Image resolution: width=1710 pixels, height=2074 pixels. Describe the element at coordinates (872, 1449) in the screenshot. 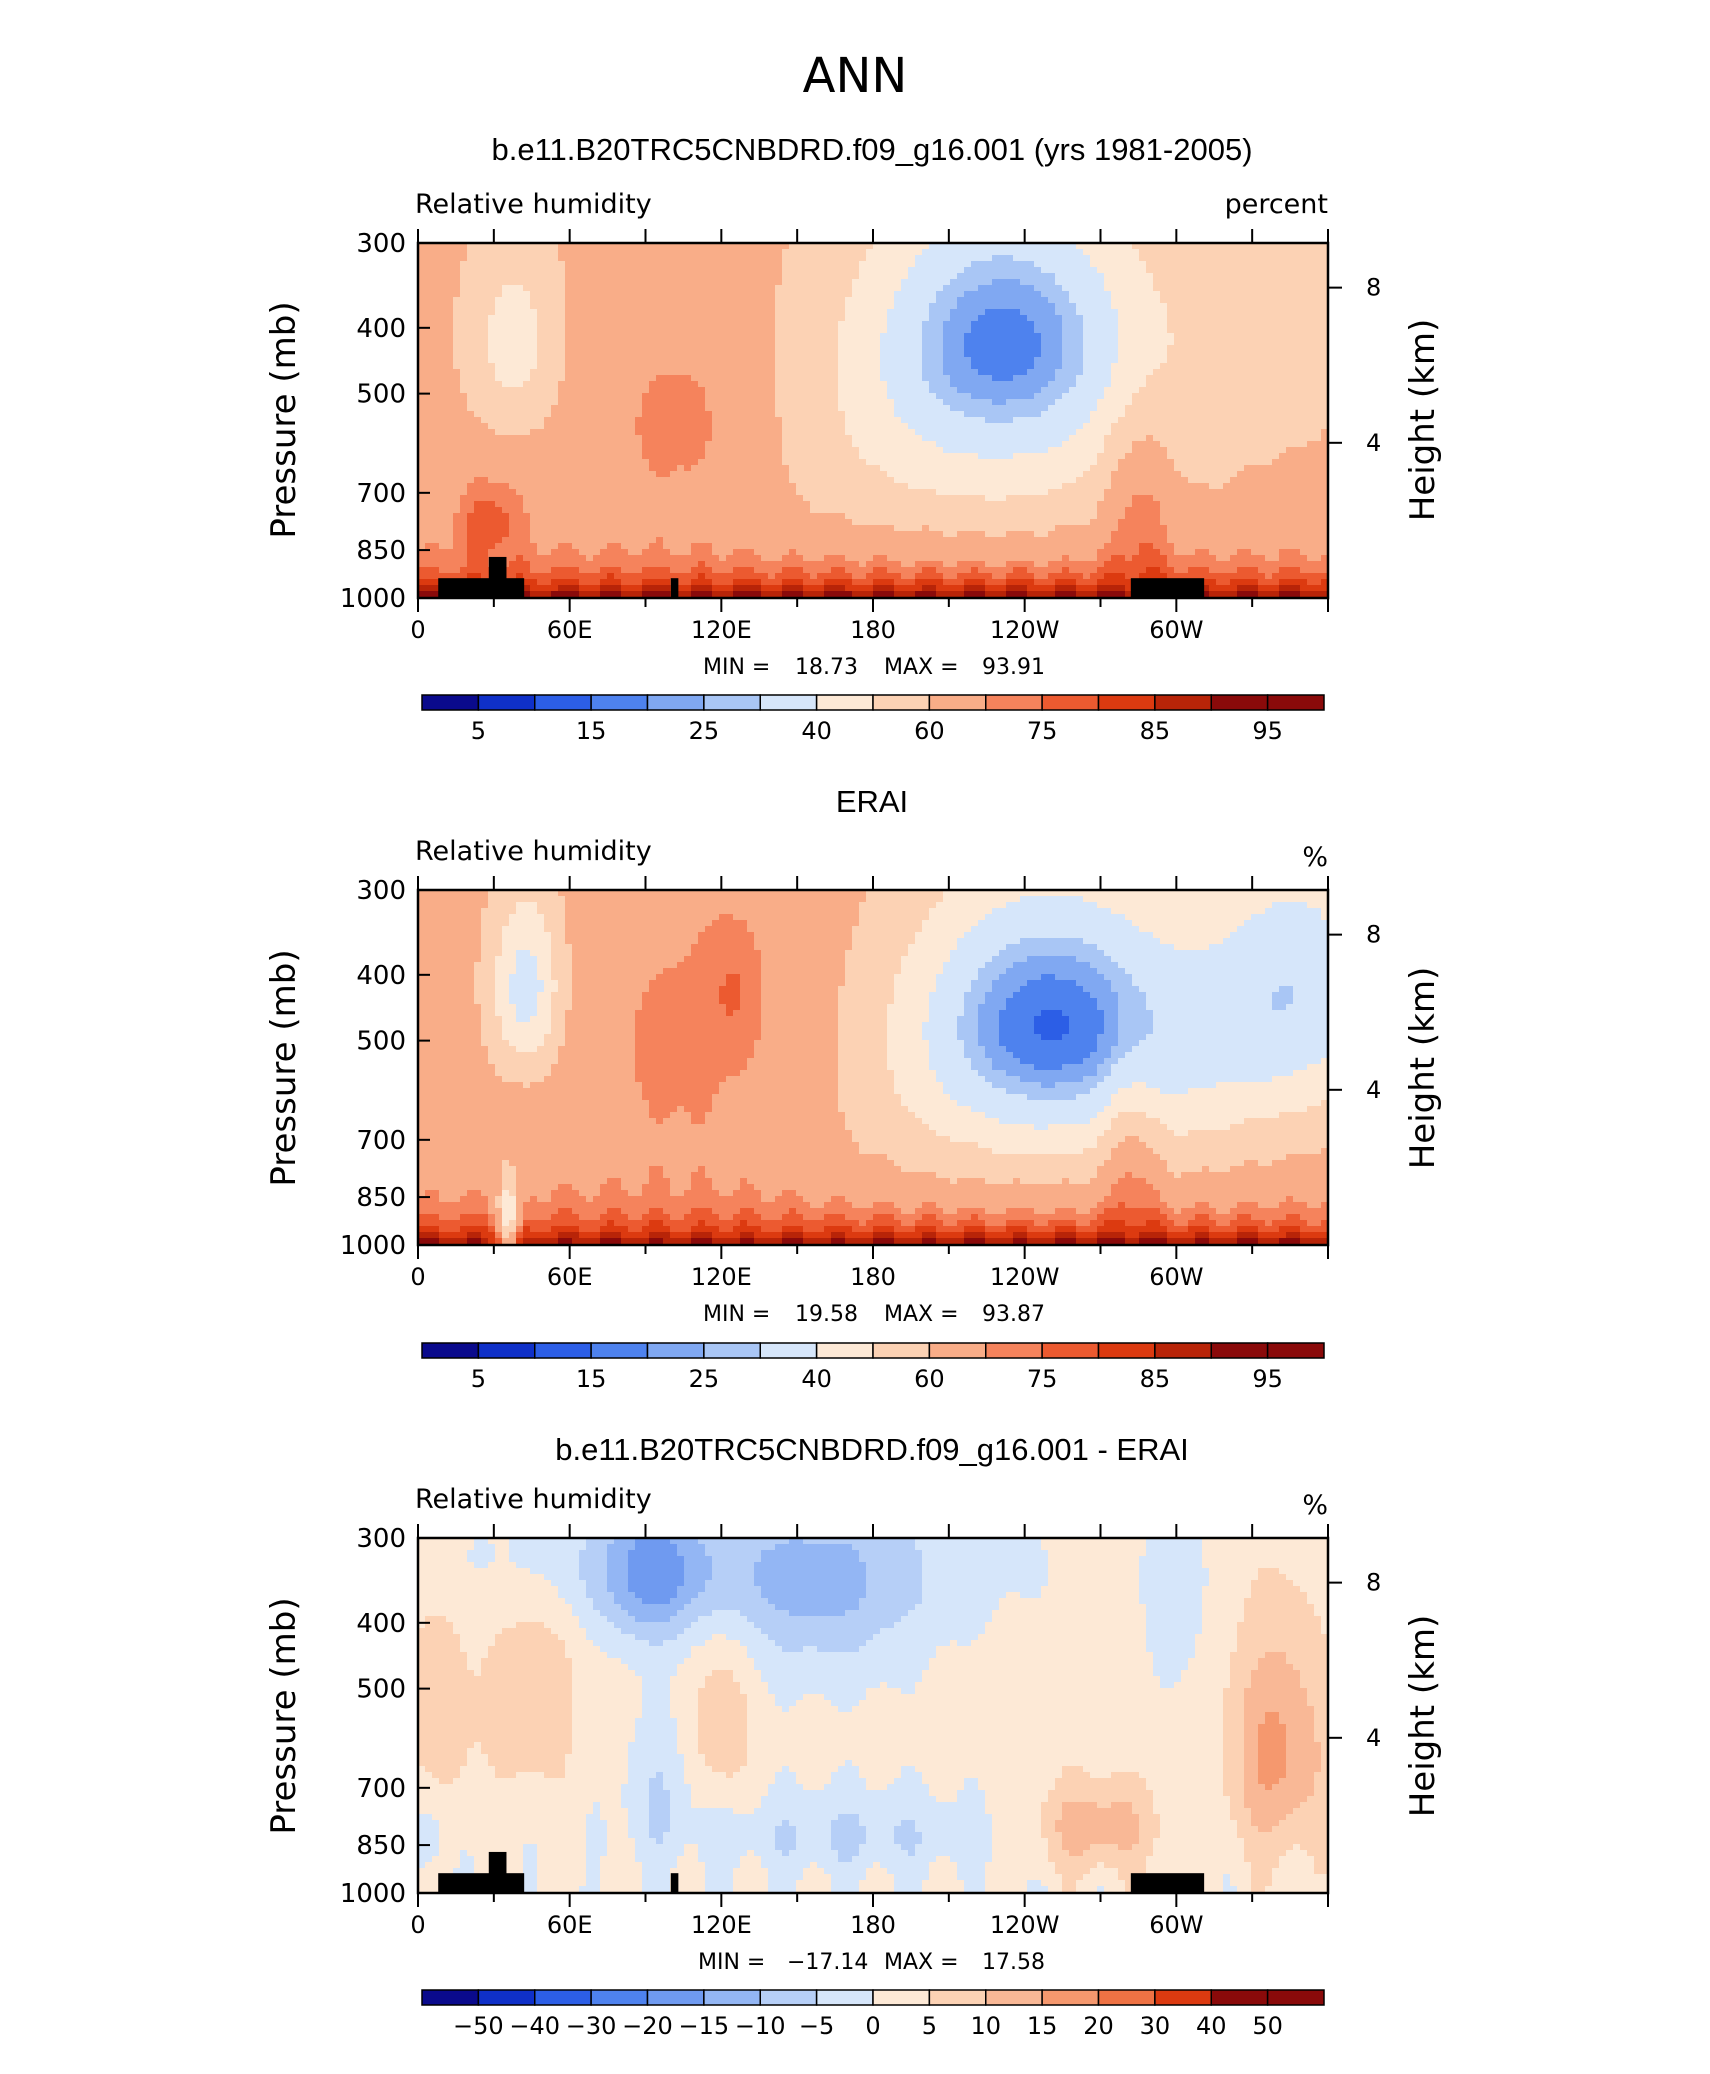

I see `panel-title: b.e11.B20TRC5CNBDRD.f09_g16.001 - ERAI` at that location.